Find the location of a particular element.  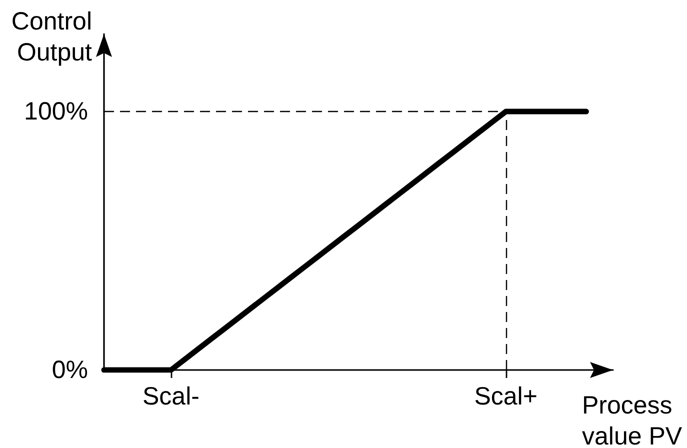

x-tick-label: Scal- is located at coordinates (171, 396).